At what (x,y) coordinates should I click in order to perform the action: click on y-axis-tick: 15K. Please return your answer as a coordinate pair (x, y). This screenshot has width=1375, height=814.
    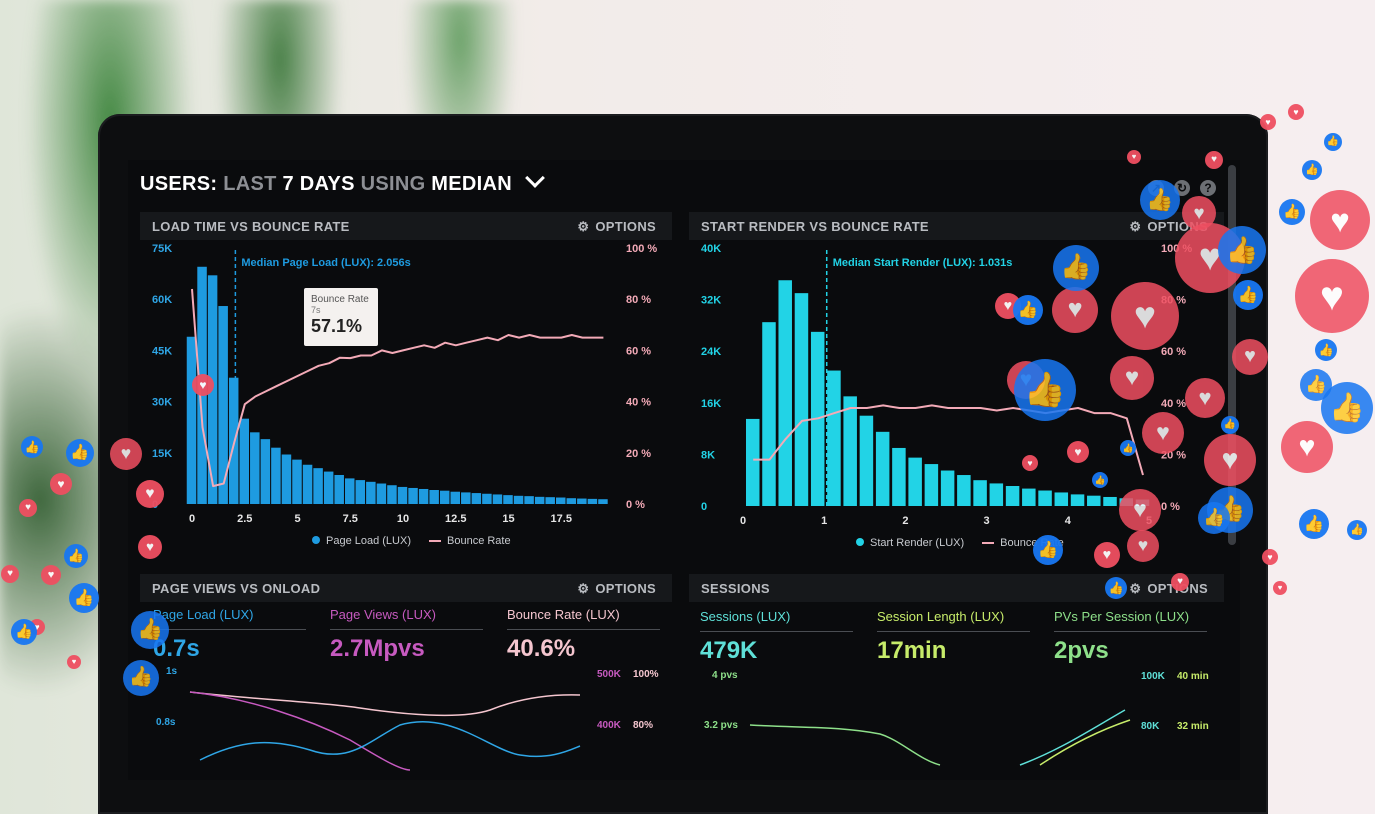
    Looking at the image, I should click on (162, 454).